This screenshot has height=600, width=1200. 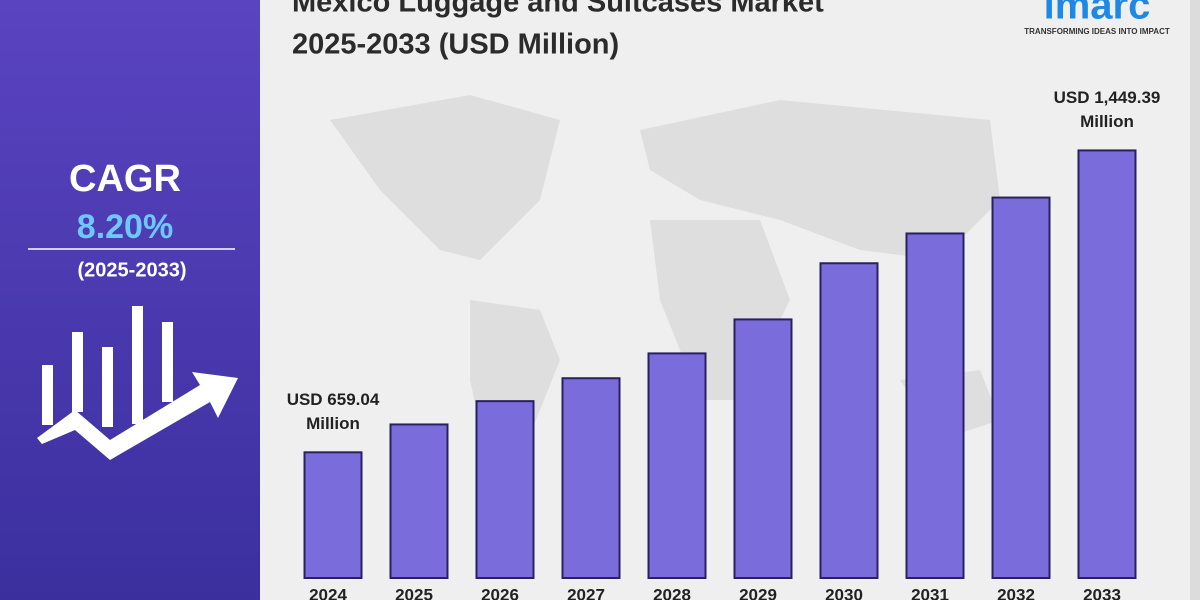 I want to click on x-tick-label: 2030, so click(x=844, y=592).